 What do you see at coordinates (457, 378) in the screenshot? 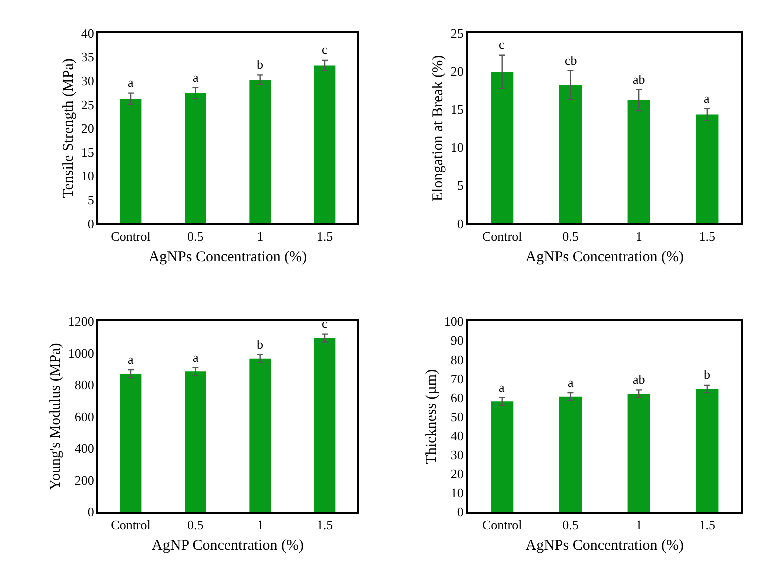
I see `y-tick-label: 70` at bounding box center [457, 378].